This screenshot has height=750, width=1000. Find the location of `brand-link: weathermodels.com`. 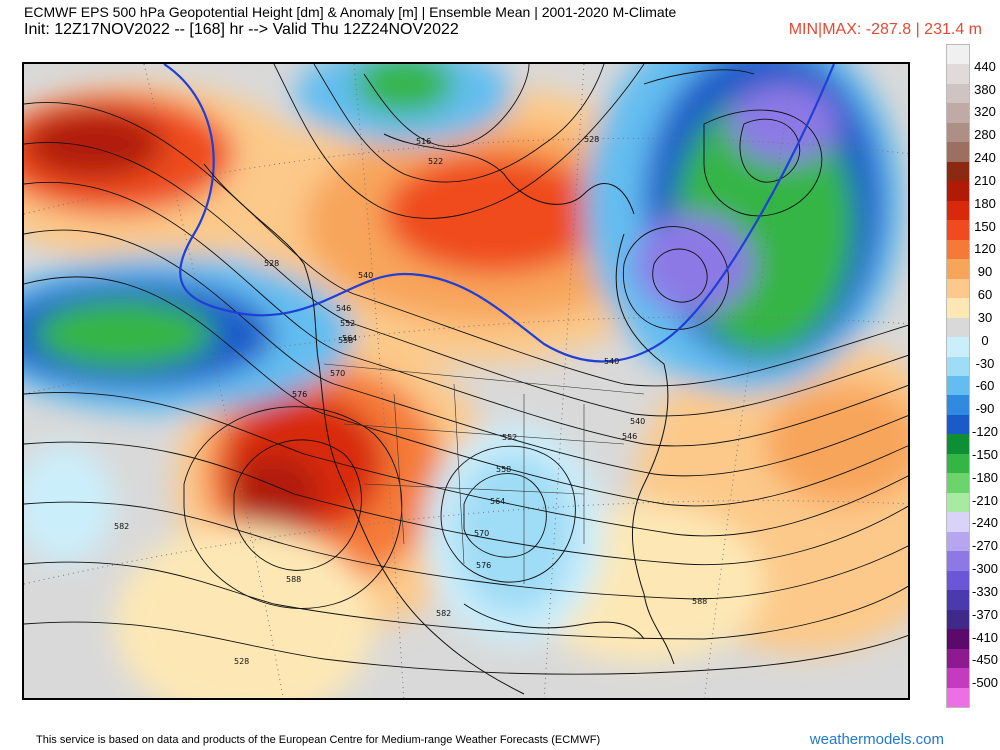

brand-link: weathermodels.com is located at coordinates (876, 739).